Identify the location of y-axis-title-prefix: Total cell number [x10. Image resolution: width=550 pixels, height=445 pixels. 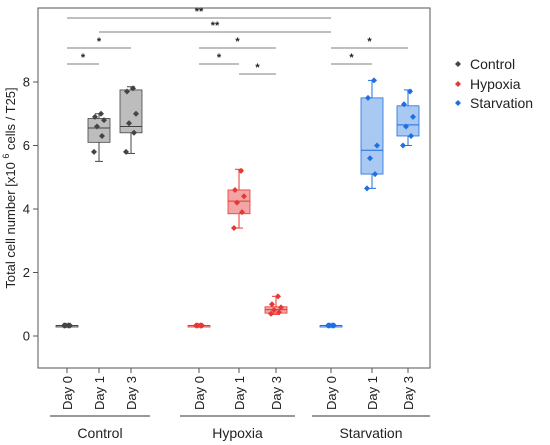
(10, 224).